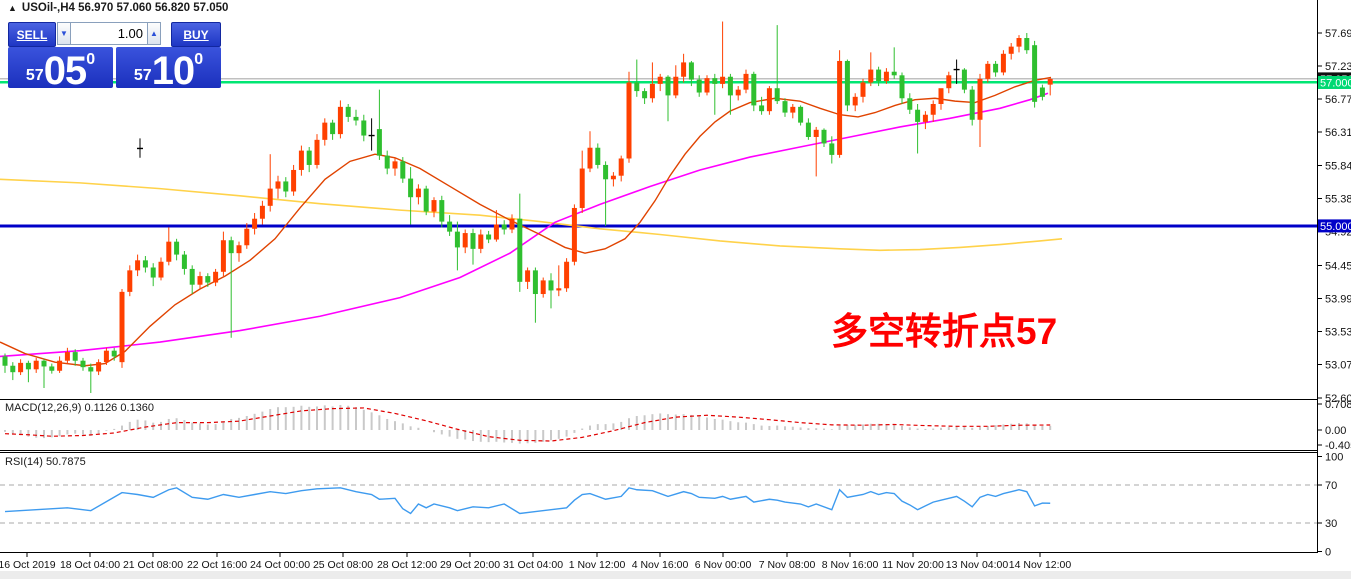  I want to click on svg-text: 25 Oct 08:00, so click(343, 565).